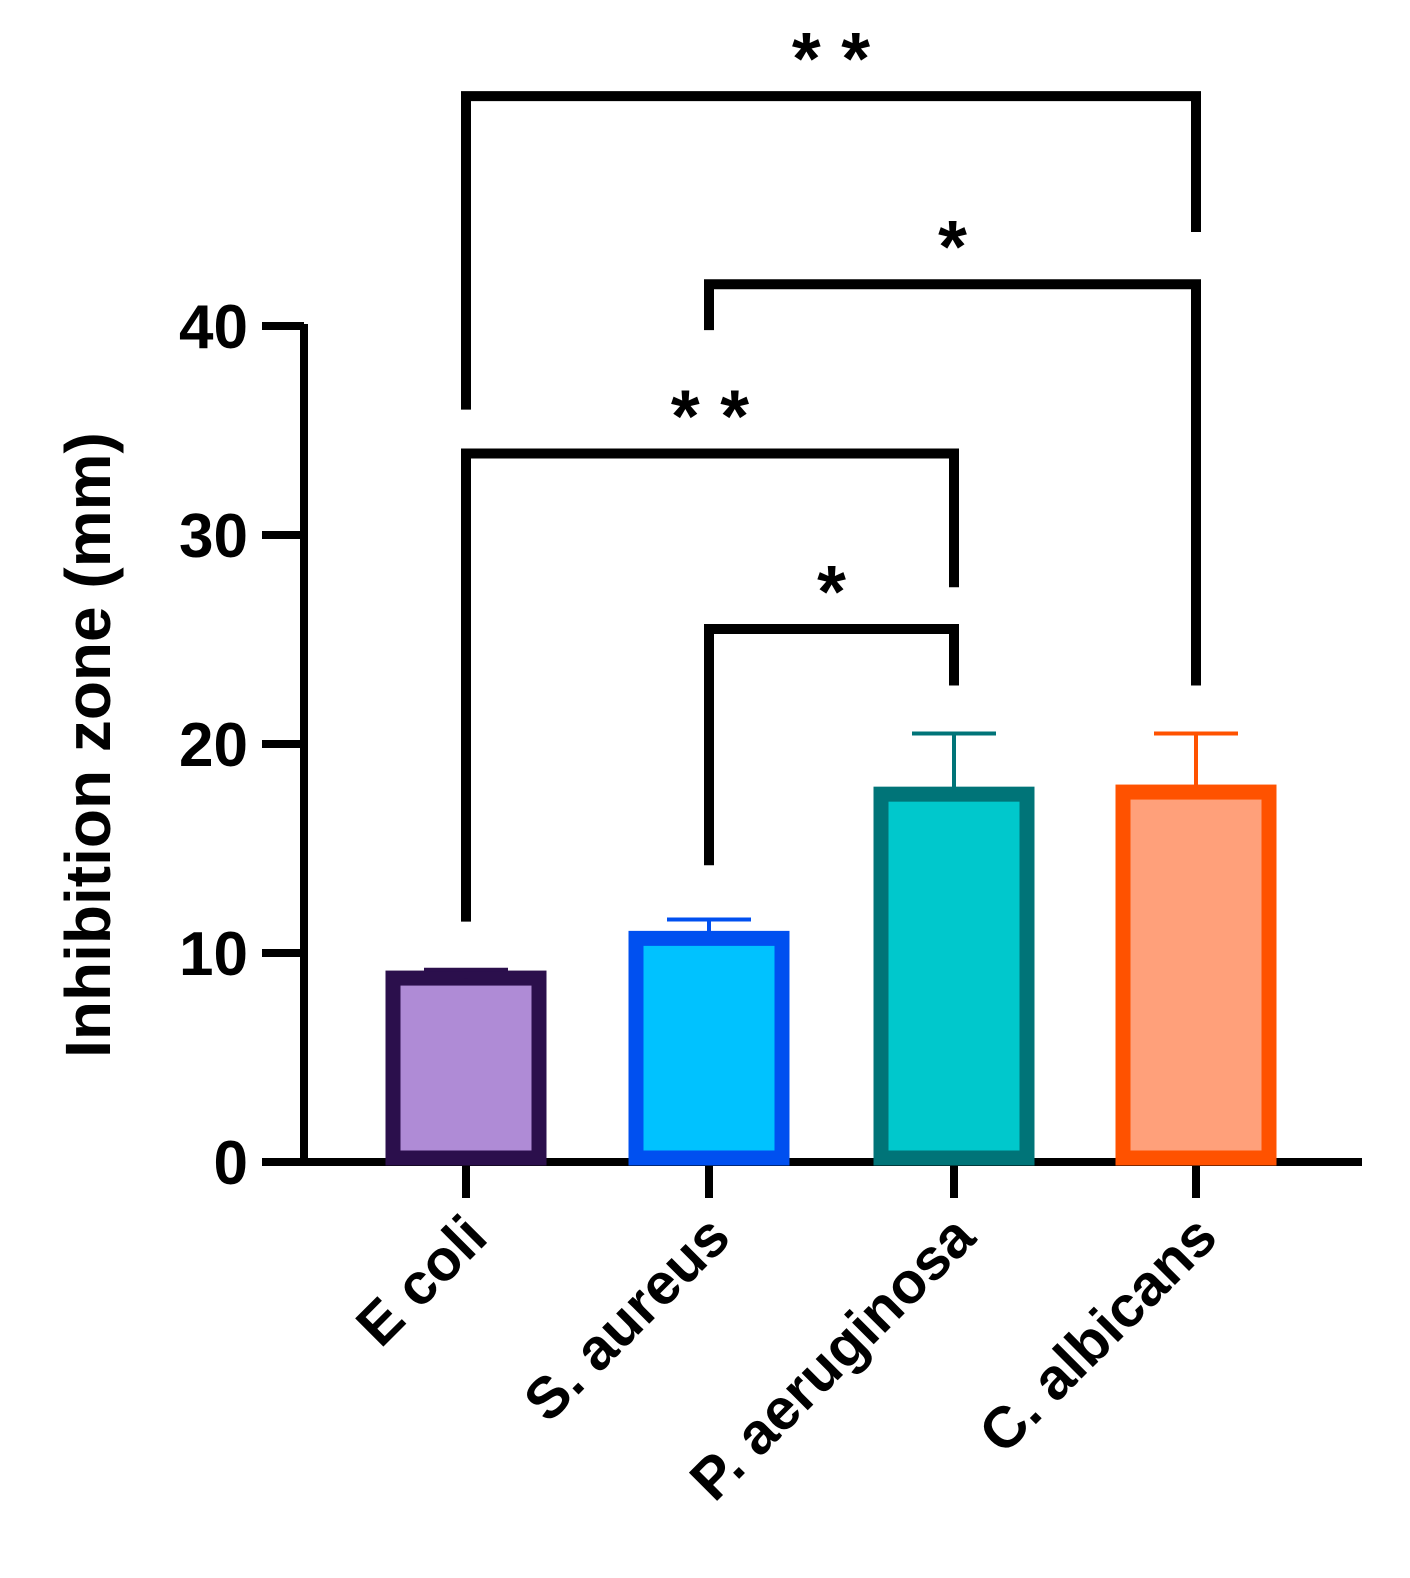  Describe the element at coordinates (88, 745) in the screenshot. I see `y-axis-title: Inhibition zone (mm)` at that location.